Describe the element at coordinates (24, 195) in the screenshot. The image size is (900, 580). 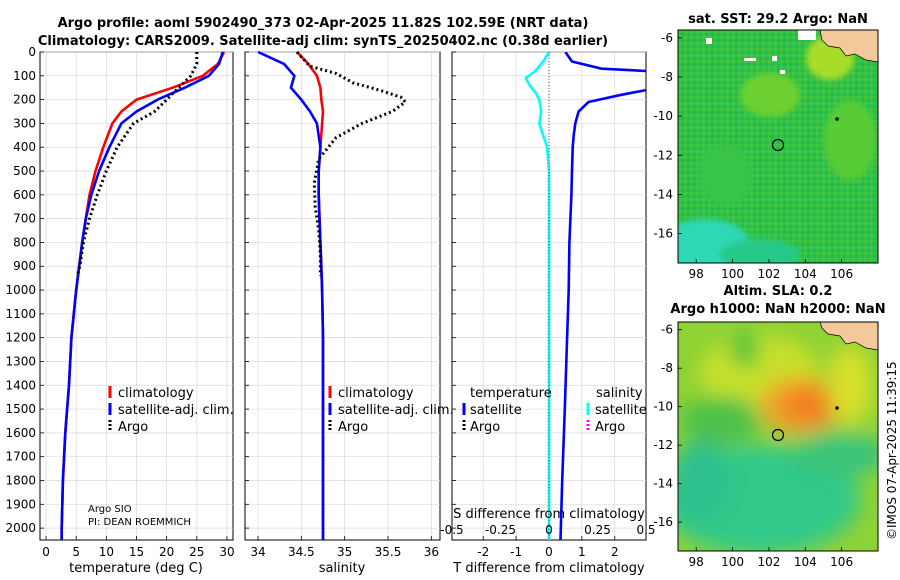
I see `depth-tick-label: 600` at that location.